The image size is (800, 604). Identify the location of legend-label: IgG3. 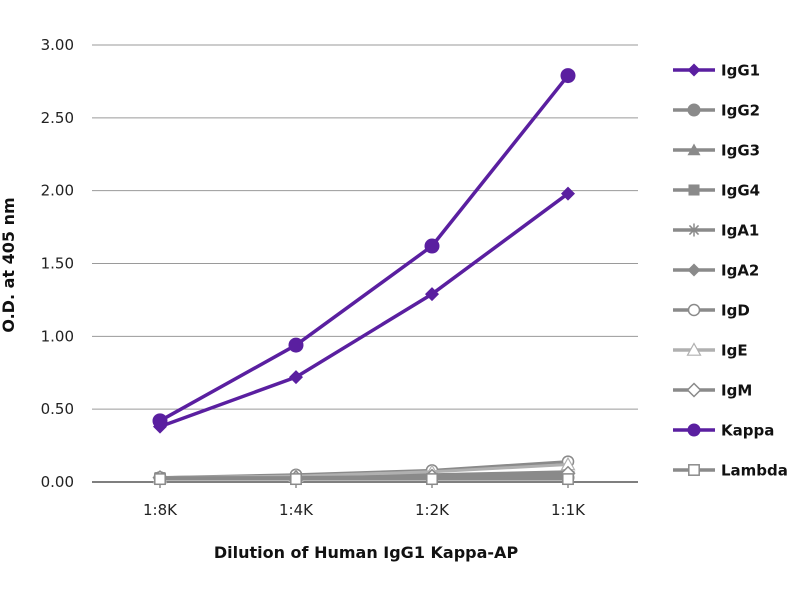
(740, 151).